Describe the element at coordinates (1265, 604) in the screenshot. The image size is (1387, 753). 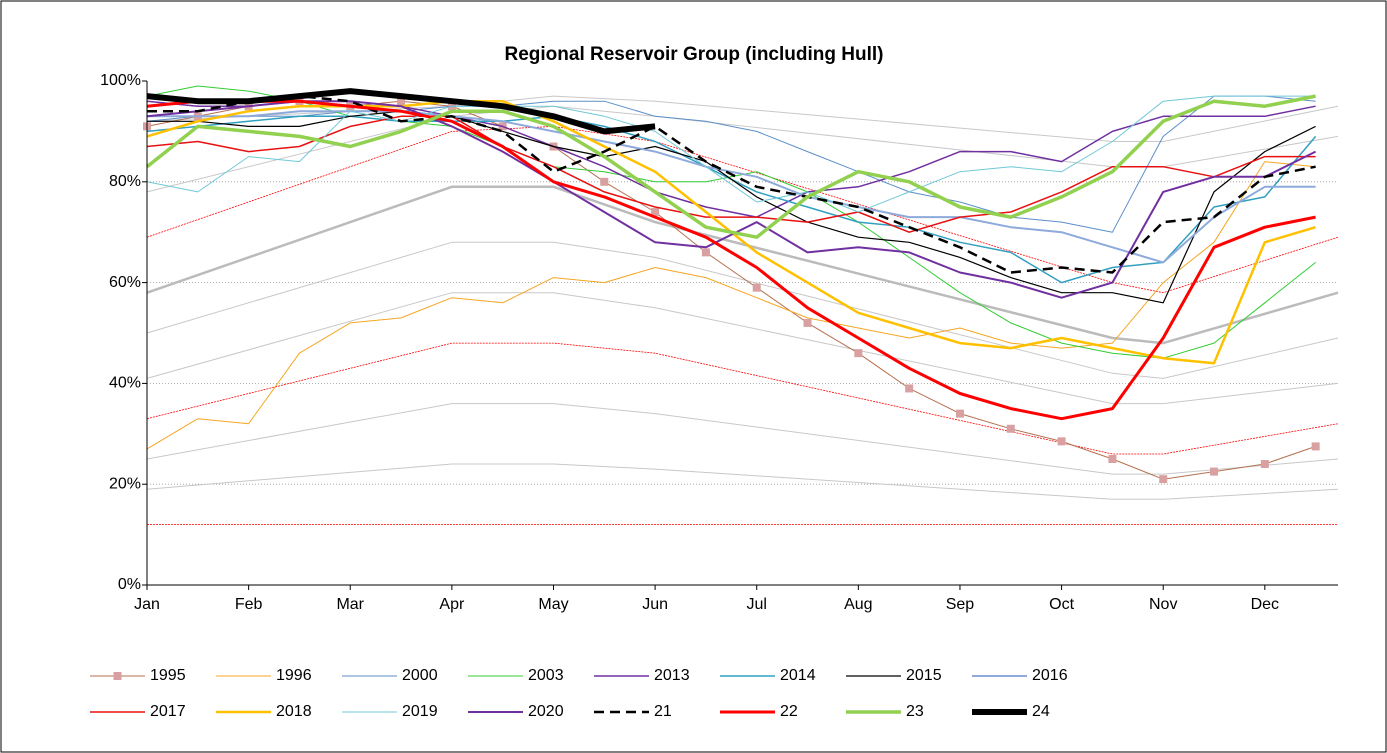
I see `x-tick-label: Dec` at that location.